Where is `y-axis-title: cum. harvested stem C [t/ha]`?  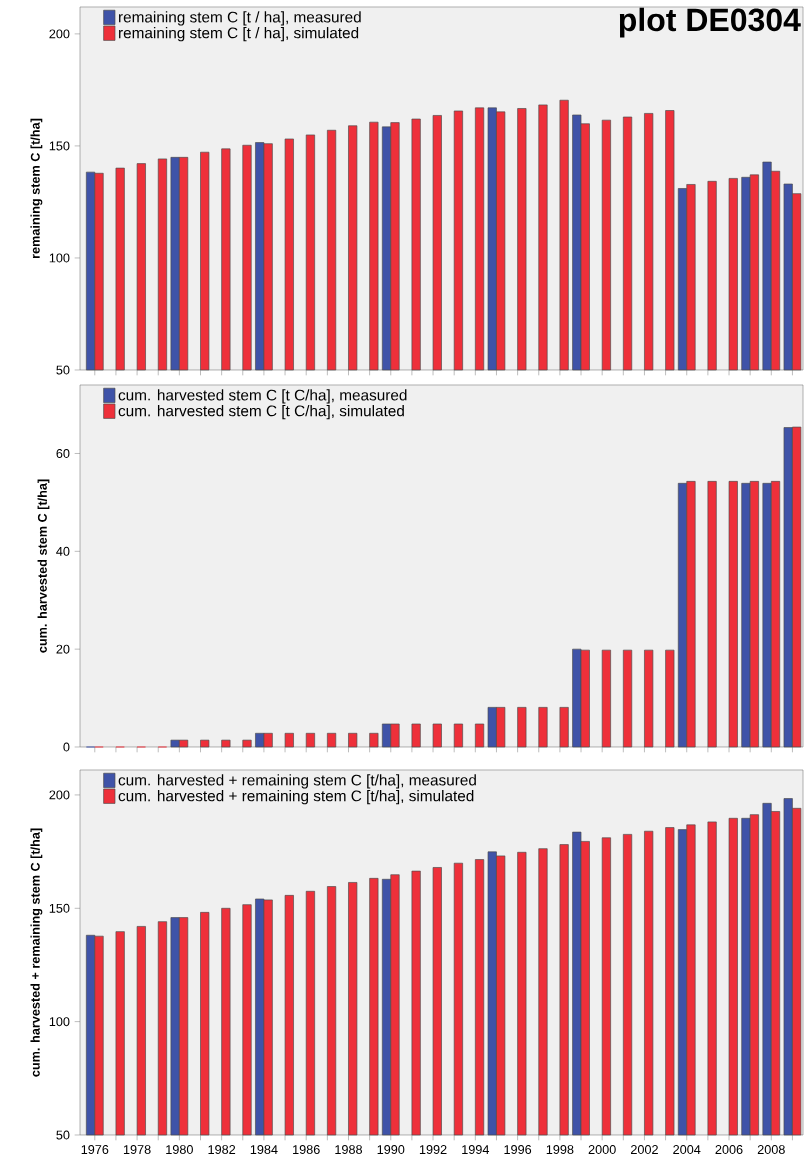
y-axis-title: cum. harvested stem C [t/ha] is located at coordinates (43, 566).